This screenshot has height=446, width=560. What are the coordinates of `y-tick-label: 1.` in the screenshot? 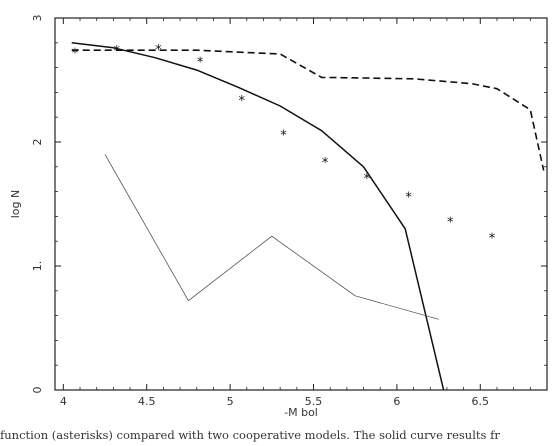 It's located at (37, 266).